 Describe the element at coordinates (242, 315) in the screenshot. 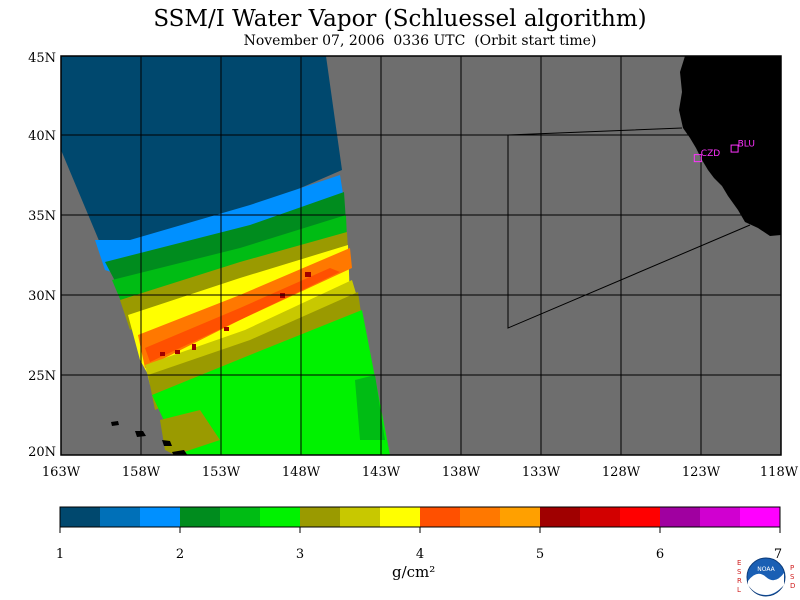

I see `swath-band-red-orange` at that location.